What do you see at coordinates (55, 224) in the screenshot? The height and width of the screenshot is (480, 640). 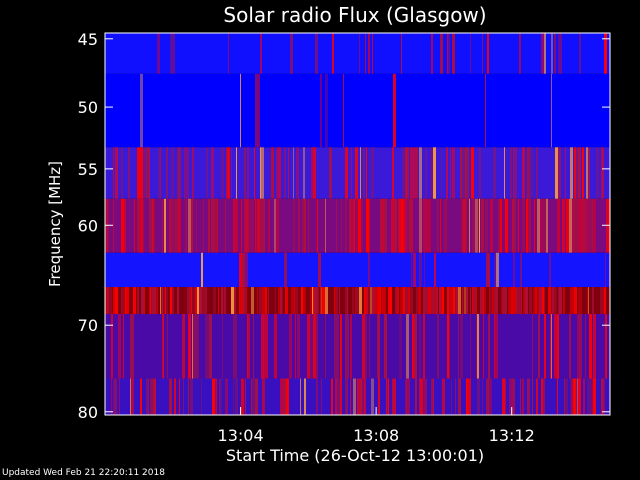 I see `y-axis-label: Frequency [MHz]` at bounding box center [55, 224].